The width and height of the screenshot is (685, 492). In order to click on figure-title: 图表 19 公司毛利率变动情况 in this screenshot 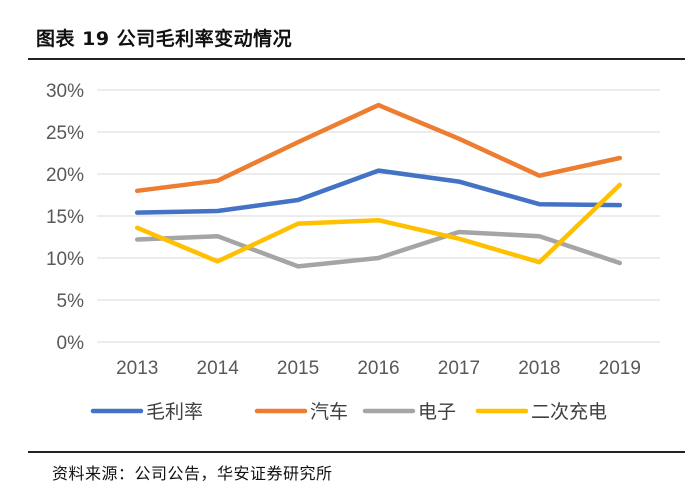, I will do `click(164, 39)`.